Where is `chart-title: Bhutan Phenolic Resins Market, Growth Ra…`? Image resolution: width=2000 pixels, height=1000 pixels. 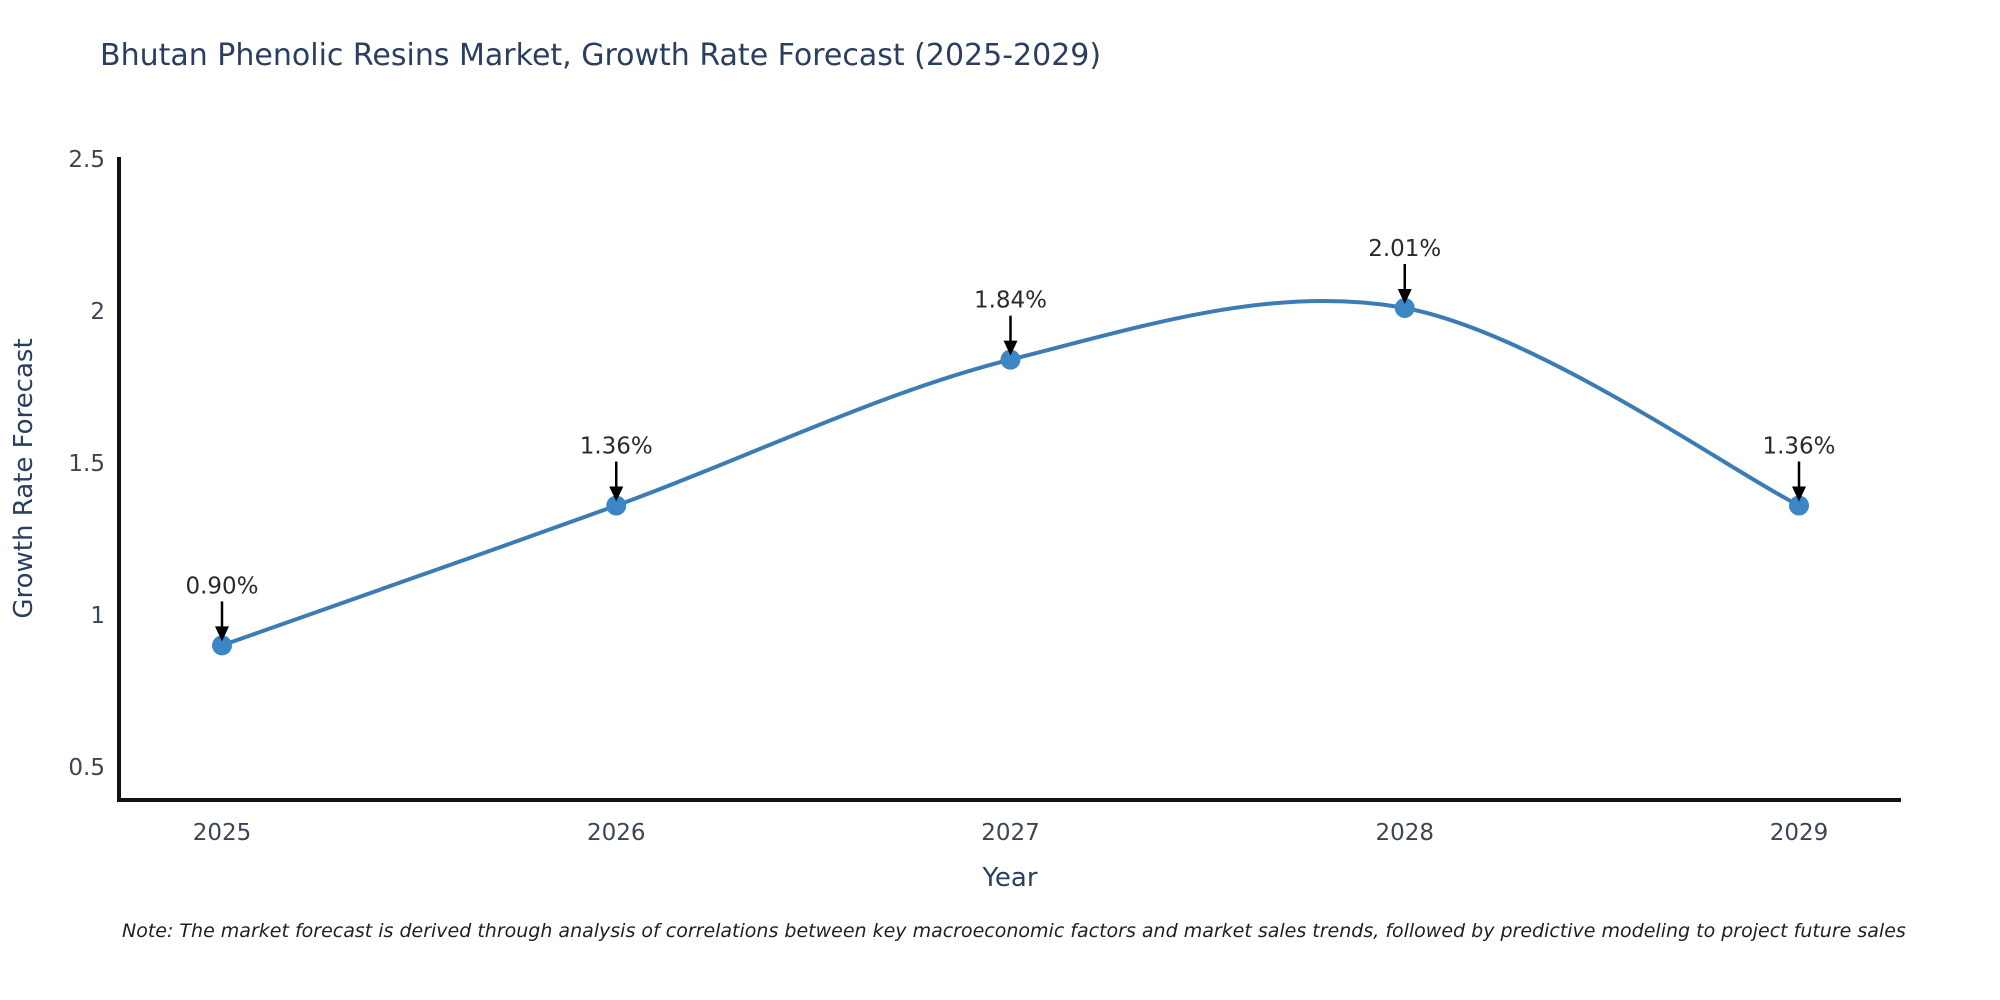 chart-title: Bhutan Phenolic Resins Market, Growth Ra… is located at coordinates (601, 55).